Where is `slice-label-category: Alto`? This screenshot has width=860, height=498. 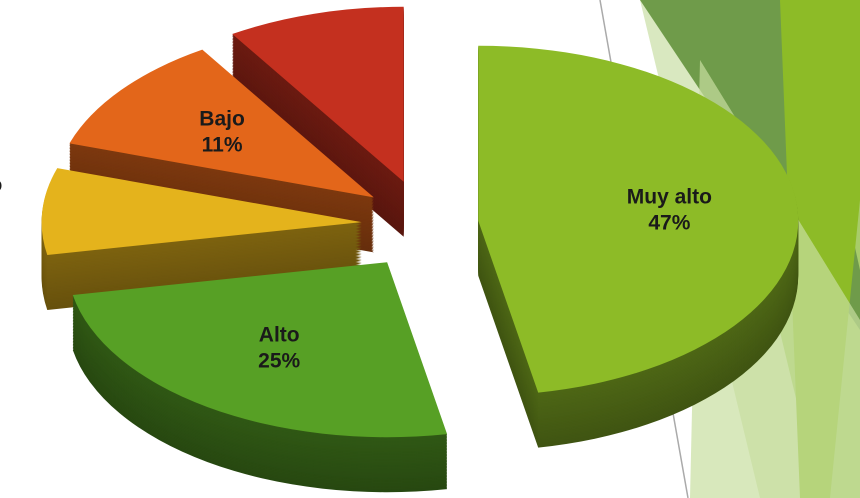 slice-label-category: Alto is located at coordinates (279, 335).